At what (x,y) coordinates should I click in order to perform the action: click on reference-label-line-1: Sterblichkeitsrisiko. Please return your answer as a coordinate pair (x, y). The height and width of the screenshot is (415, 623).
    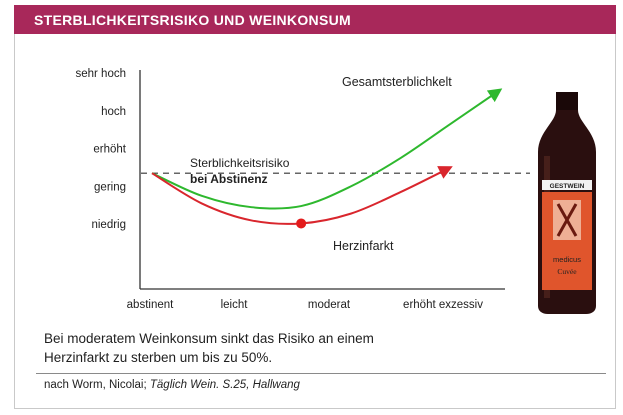
    Looking at the image, I should click on (240, 163).